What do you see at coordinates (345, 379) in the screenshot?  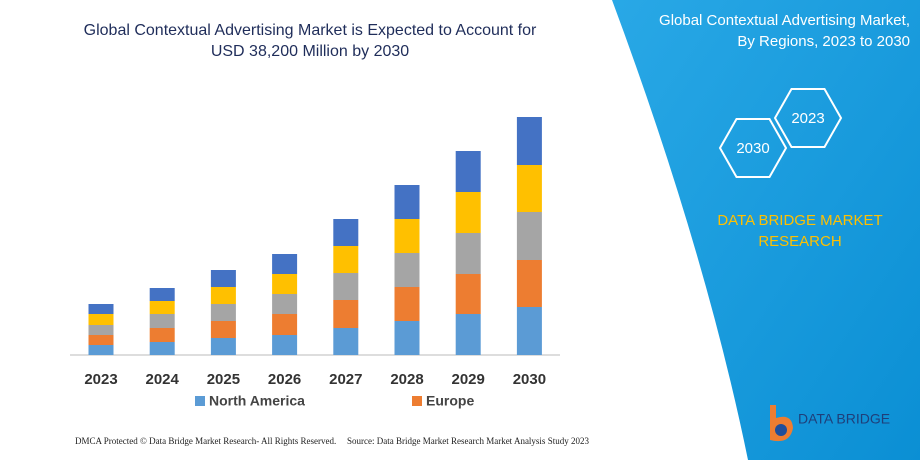 I see `x-tick-label: 2027` at bounding box center [345, 379].